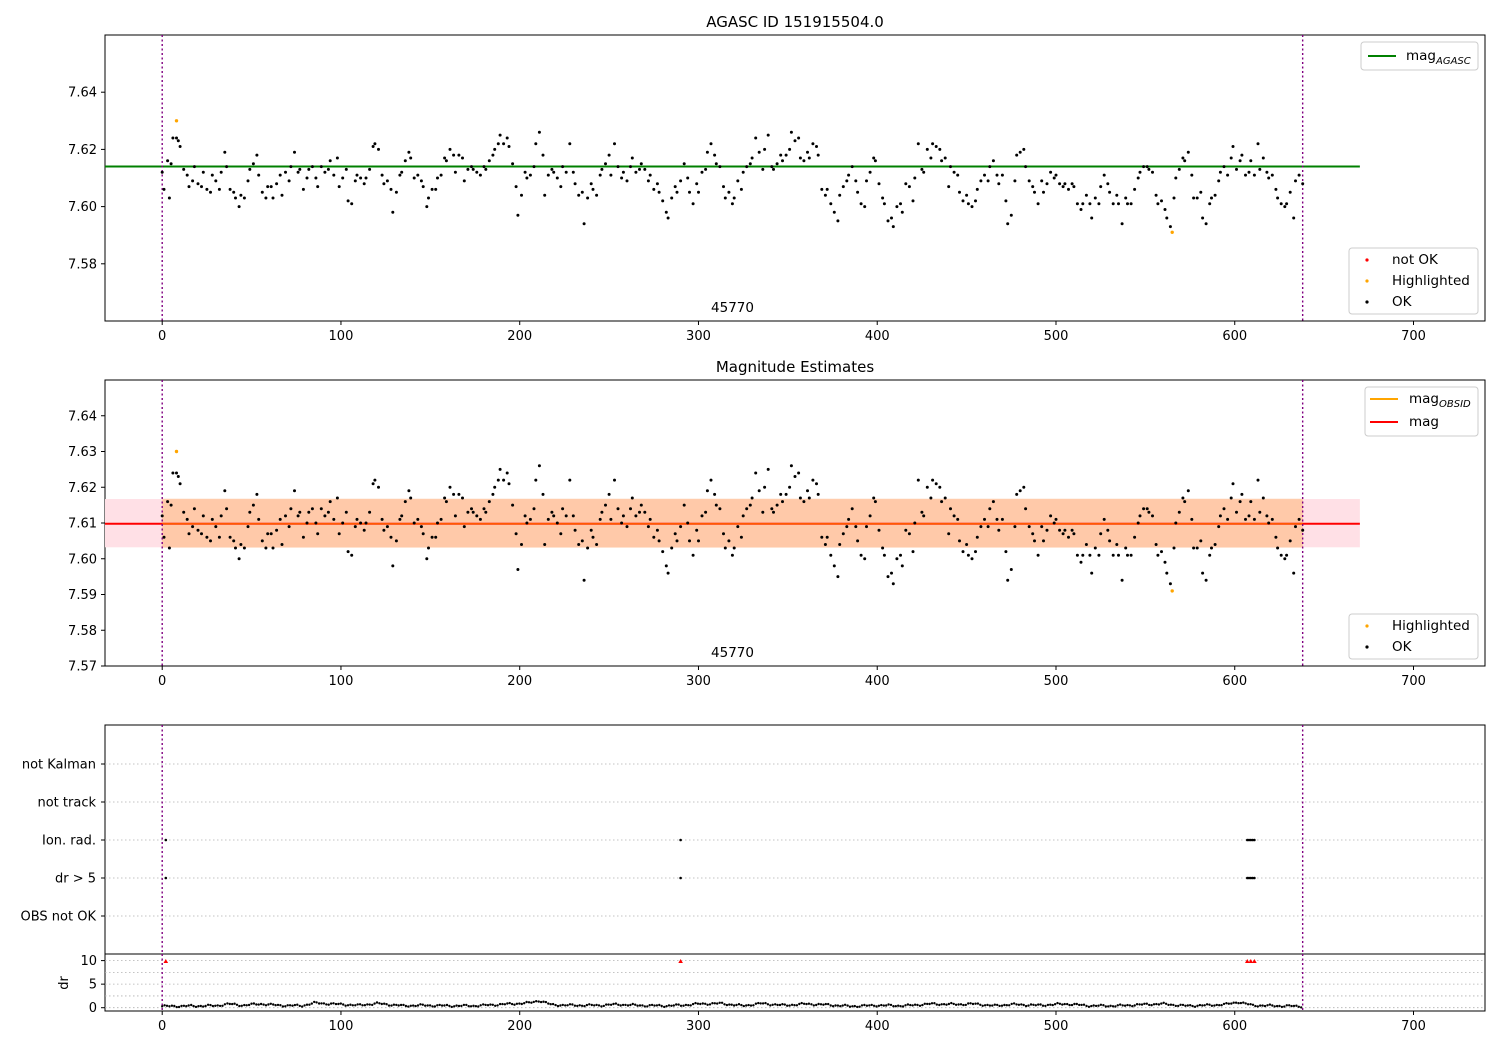  What do you see at coordinates (1413, 1026) in the screenshot?
I see `x-tick-label: 700` at bounding box center [1413, 1026].